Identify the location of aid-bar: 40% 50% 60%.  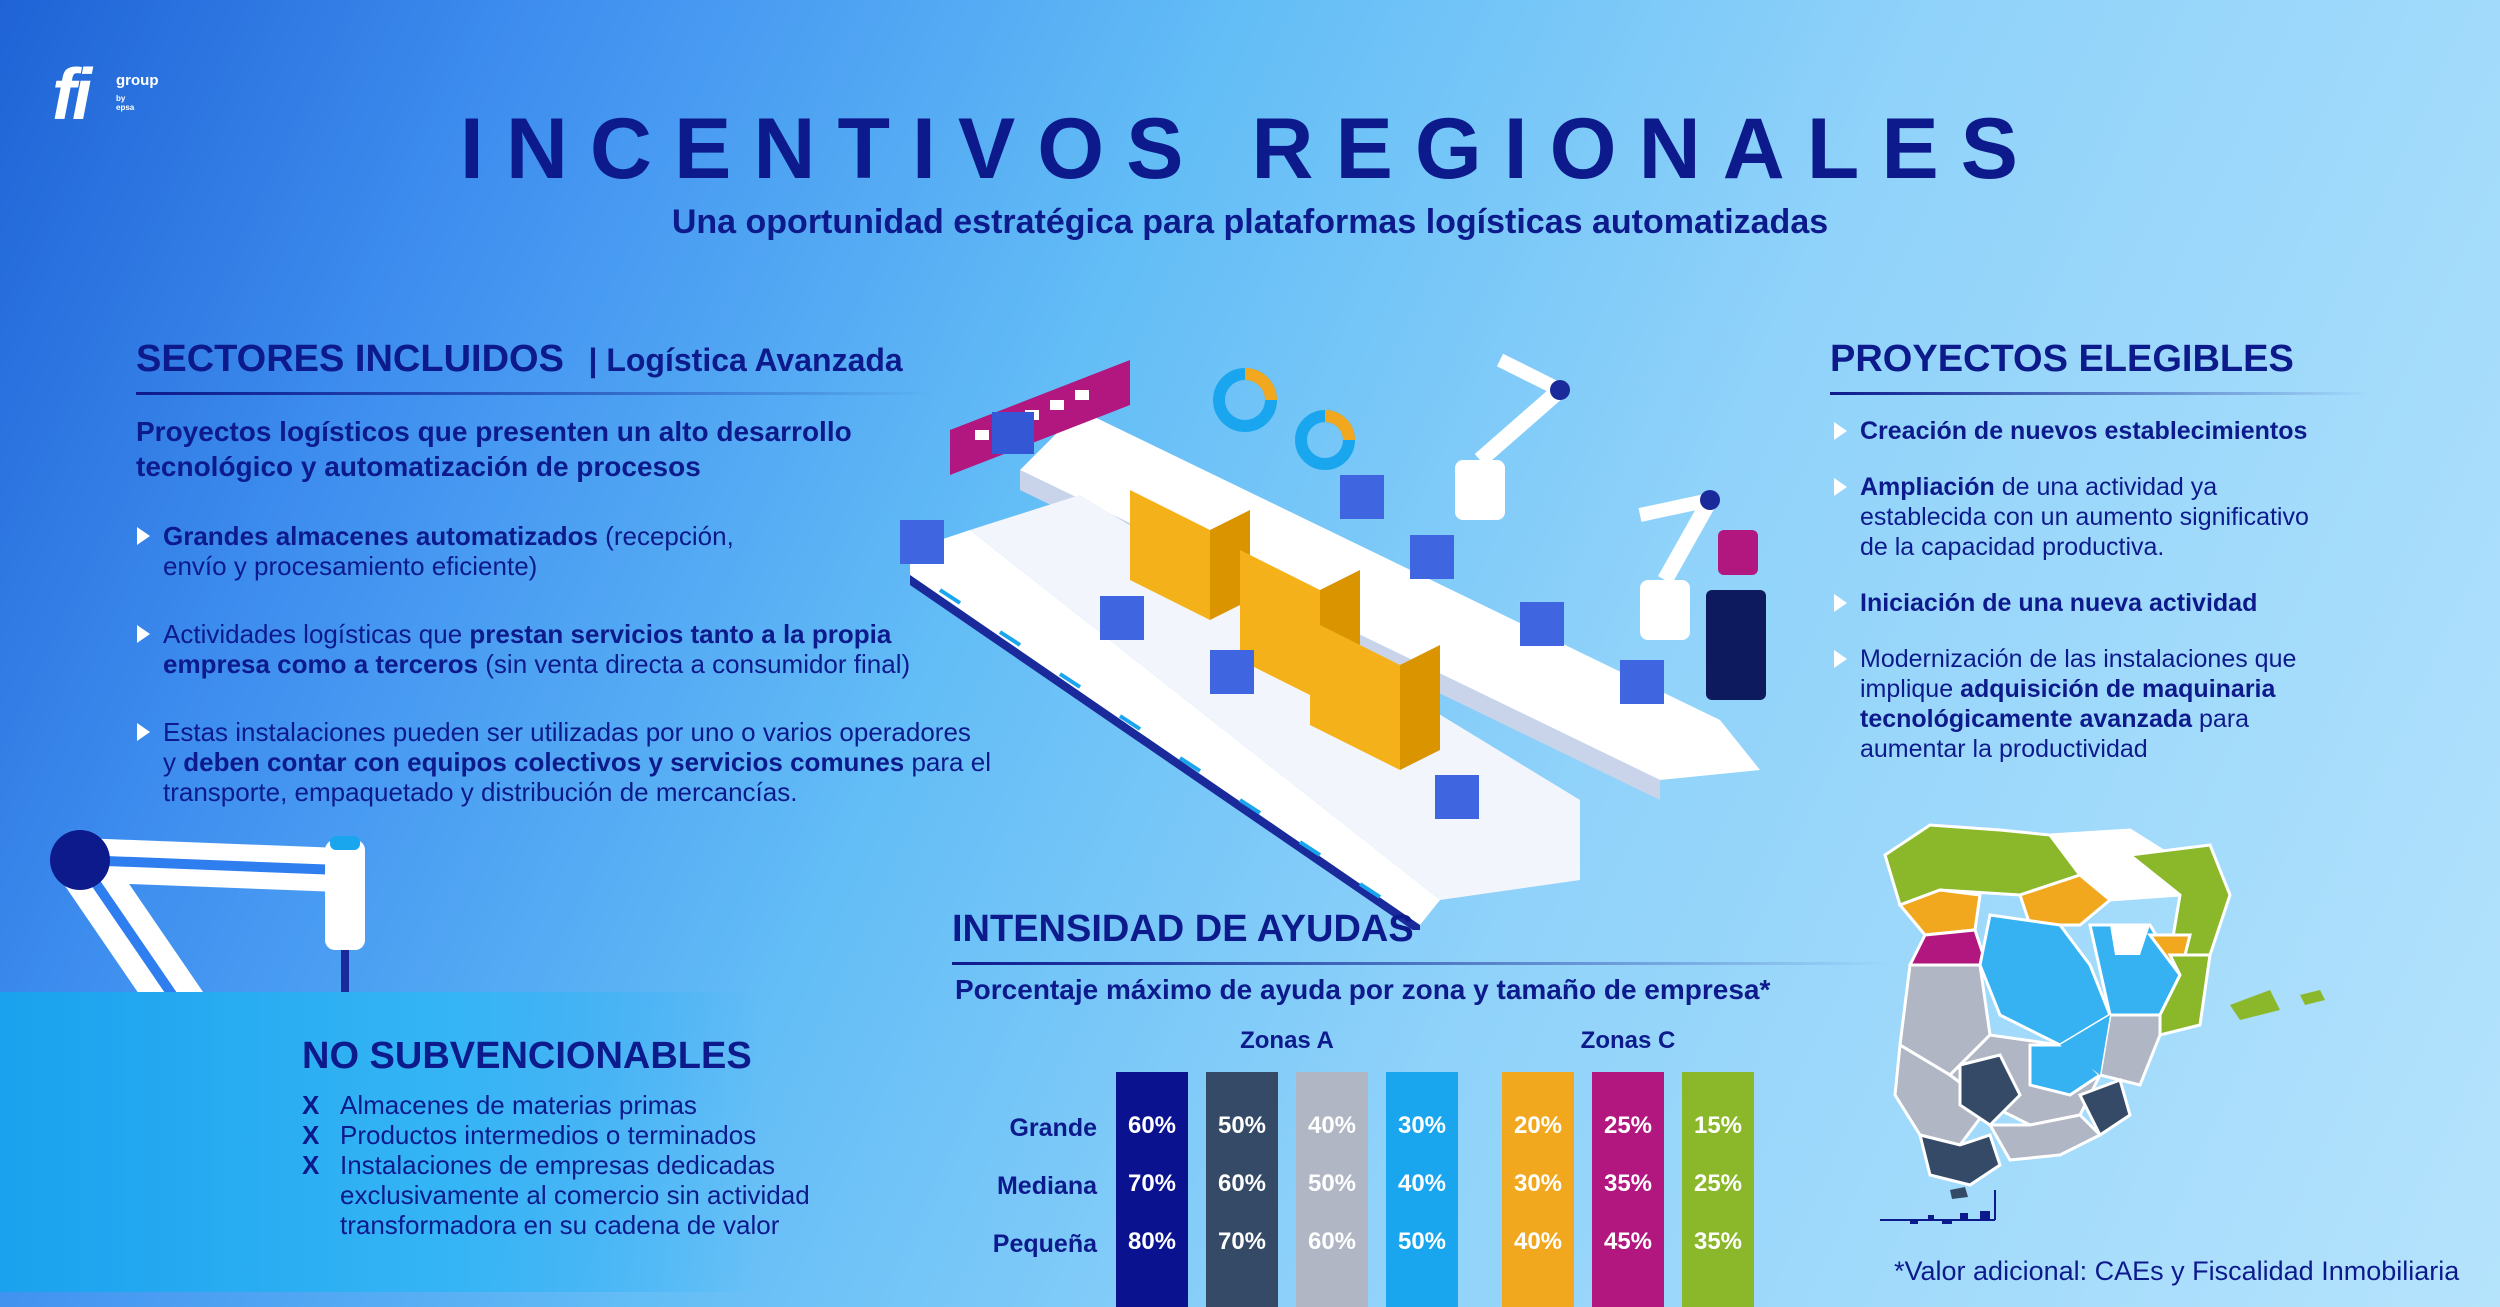
(1332, 1189).